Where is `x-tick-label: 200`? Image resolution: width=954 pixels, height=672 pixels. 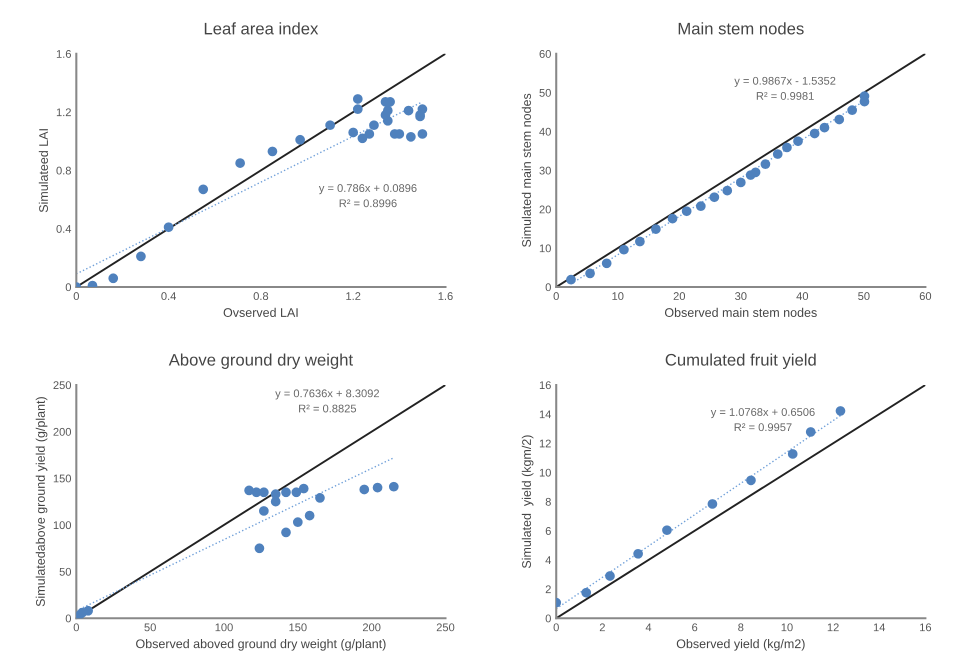 x-tick-label: 200 is located at coordinates (371, 627).